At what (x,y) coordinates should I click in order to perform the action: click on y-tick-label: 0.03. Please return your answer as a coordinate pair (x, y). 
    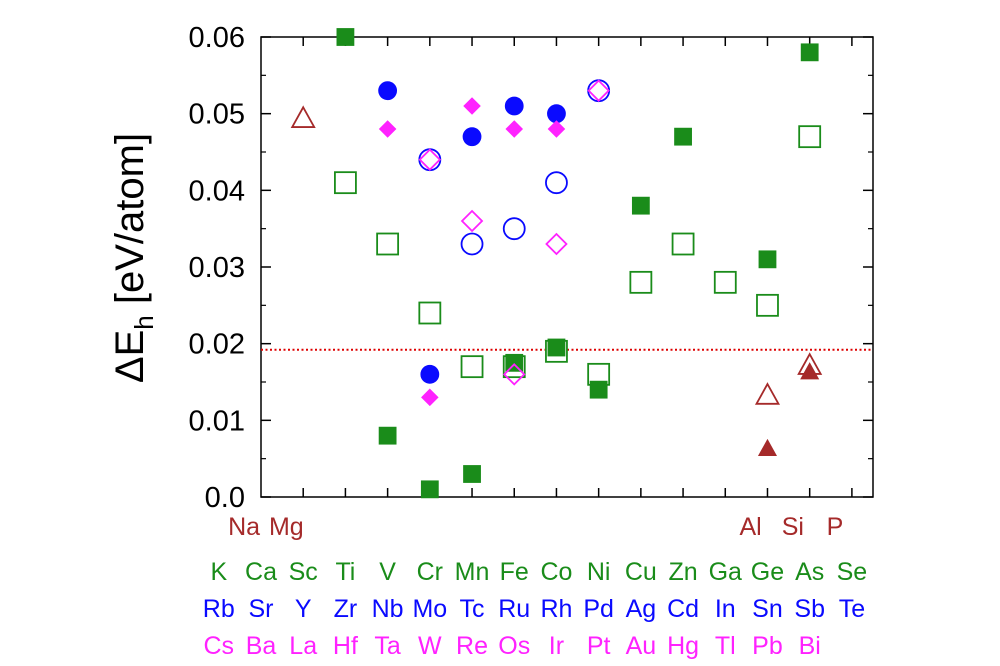
    Looking at the image, I should click on (217, 268).